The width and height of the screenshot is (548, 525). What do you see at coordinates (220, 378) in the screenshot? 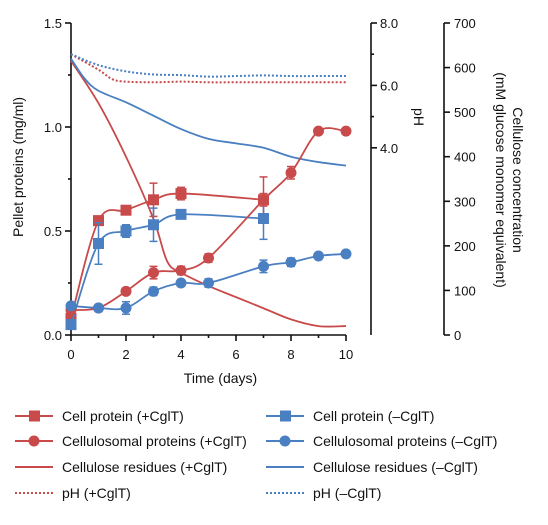
I see `x-title: Time (days)` at bounding box center [220, 378].